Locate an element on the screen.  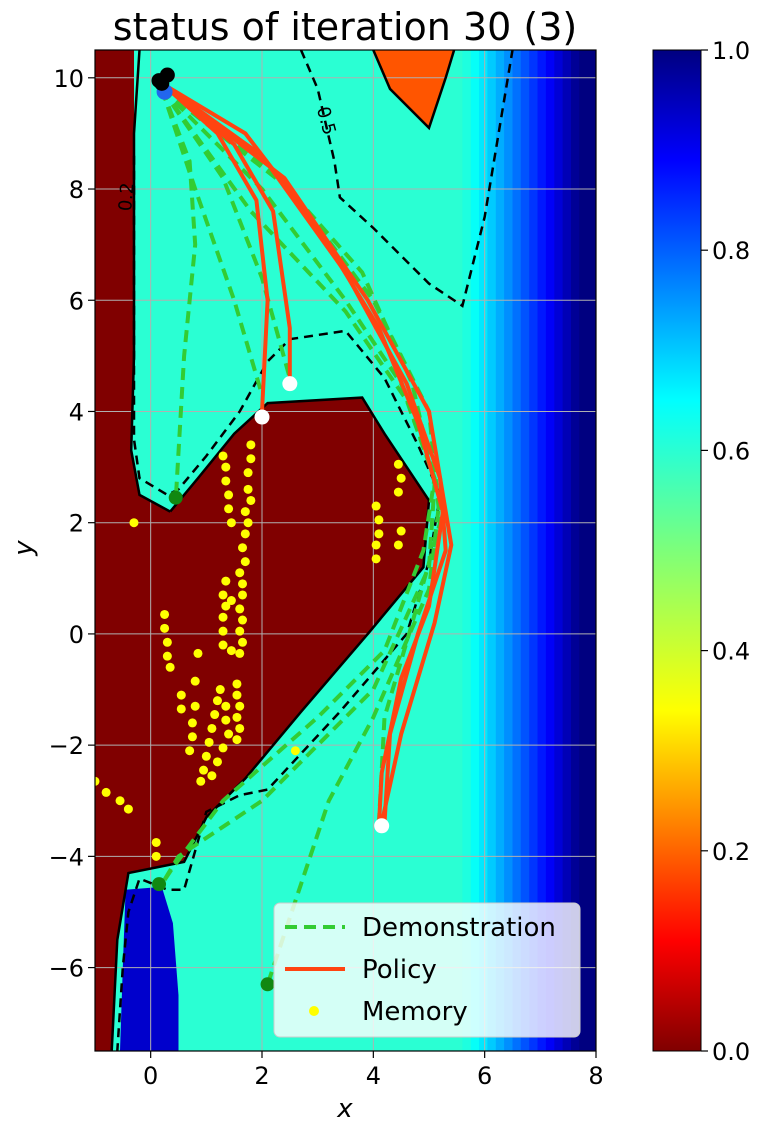
y-tick-label: −6 is located at coordinates (66, 969).